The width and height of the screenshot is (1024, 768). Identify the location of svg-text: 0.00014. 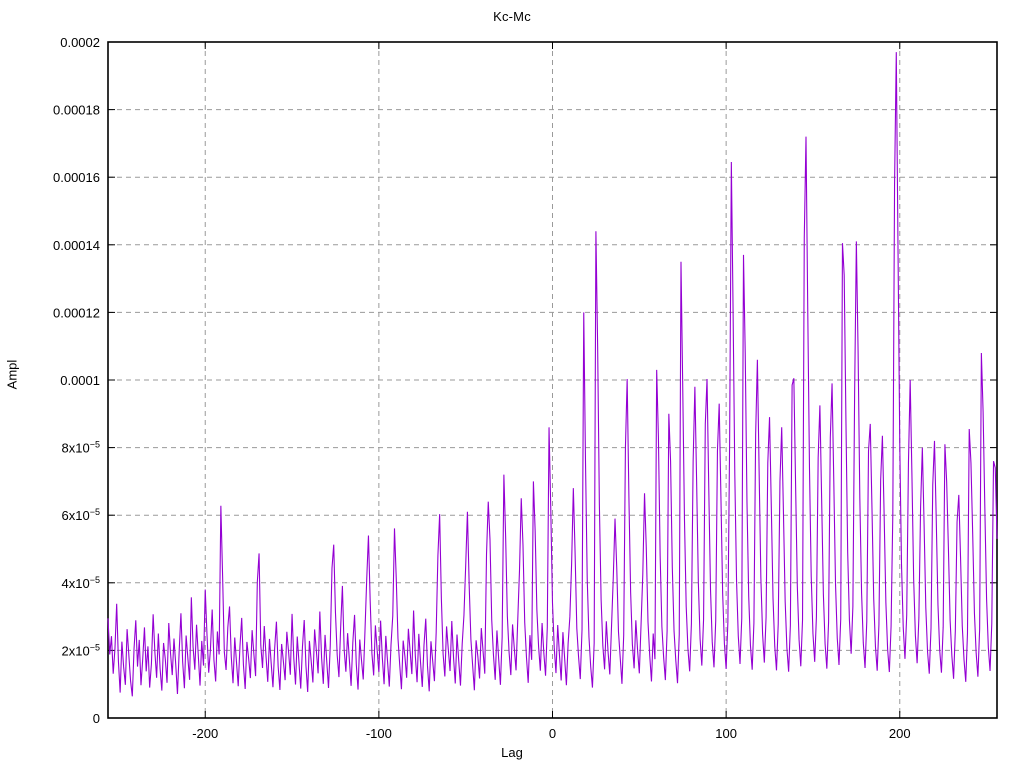
(76, 245).